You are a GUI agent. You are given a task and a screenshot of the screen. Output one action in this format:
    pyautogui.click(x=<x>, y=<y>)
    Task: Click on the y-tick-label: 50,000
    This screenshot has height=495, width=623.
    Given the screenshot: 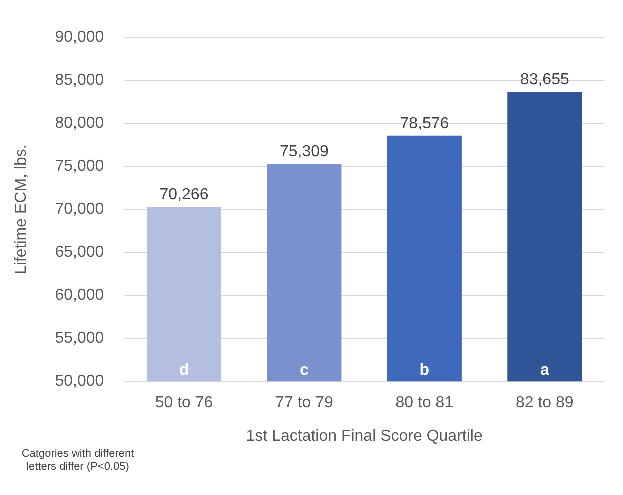 What is the action you would take?
    pyautogui.click(x=79, y=381)
    